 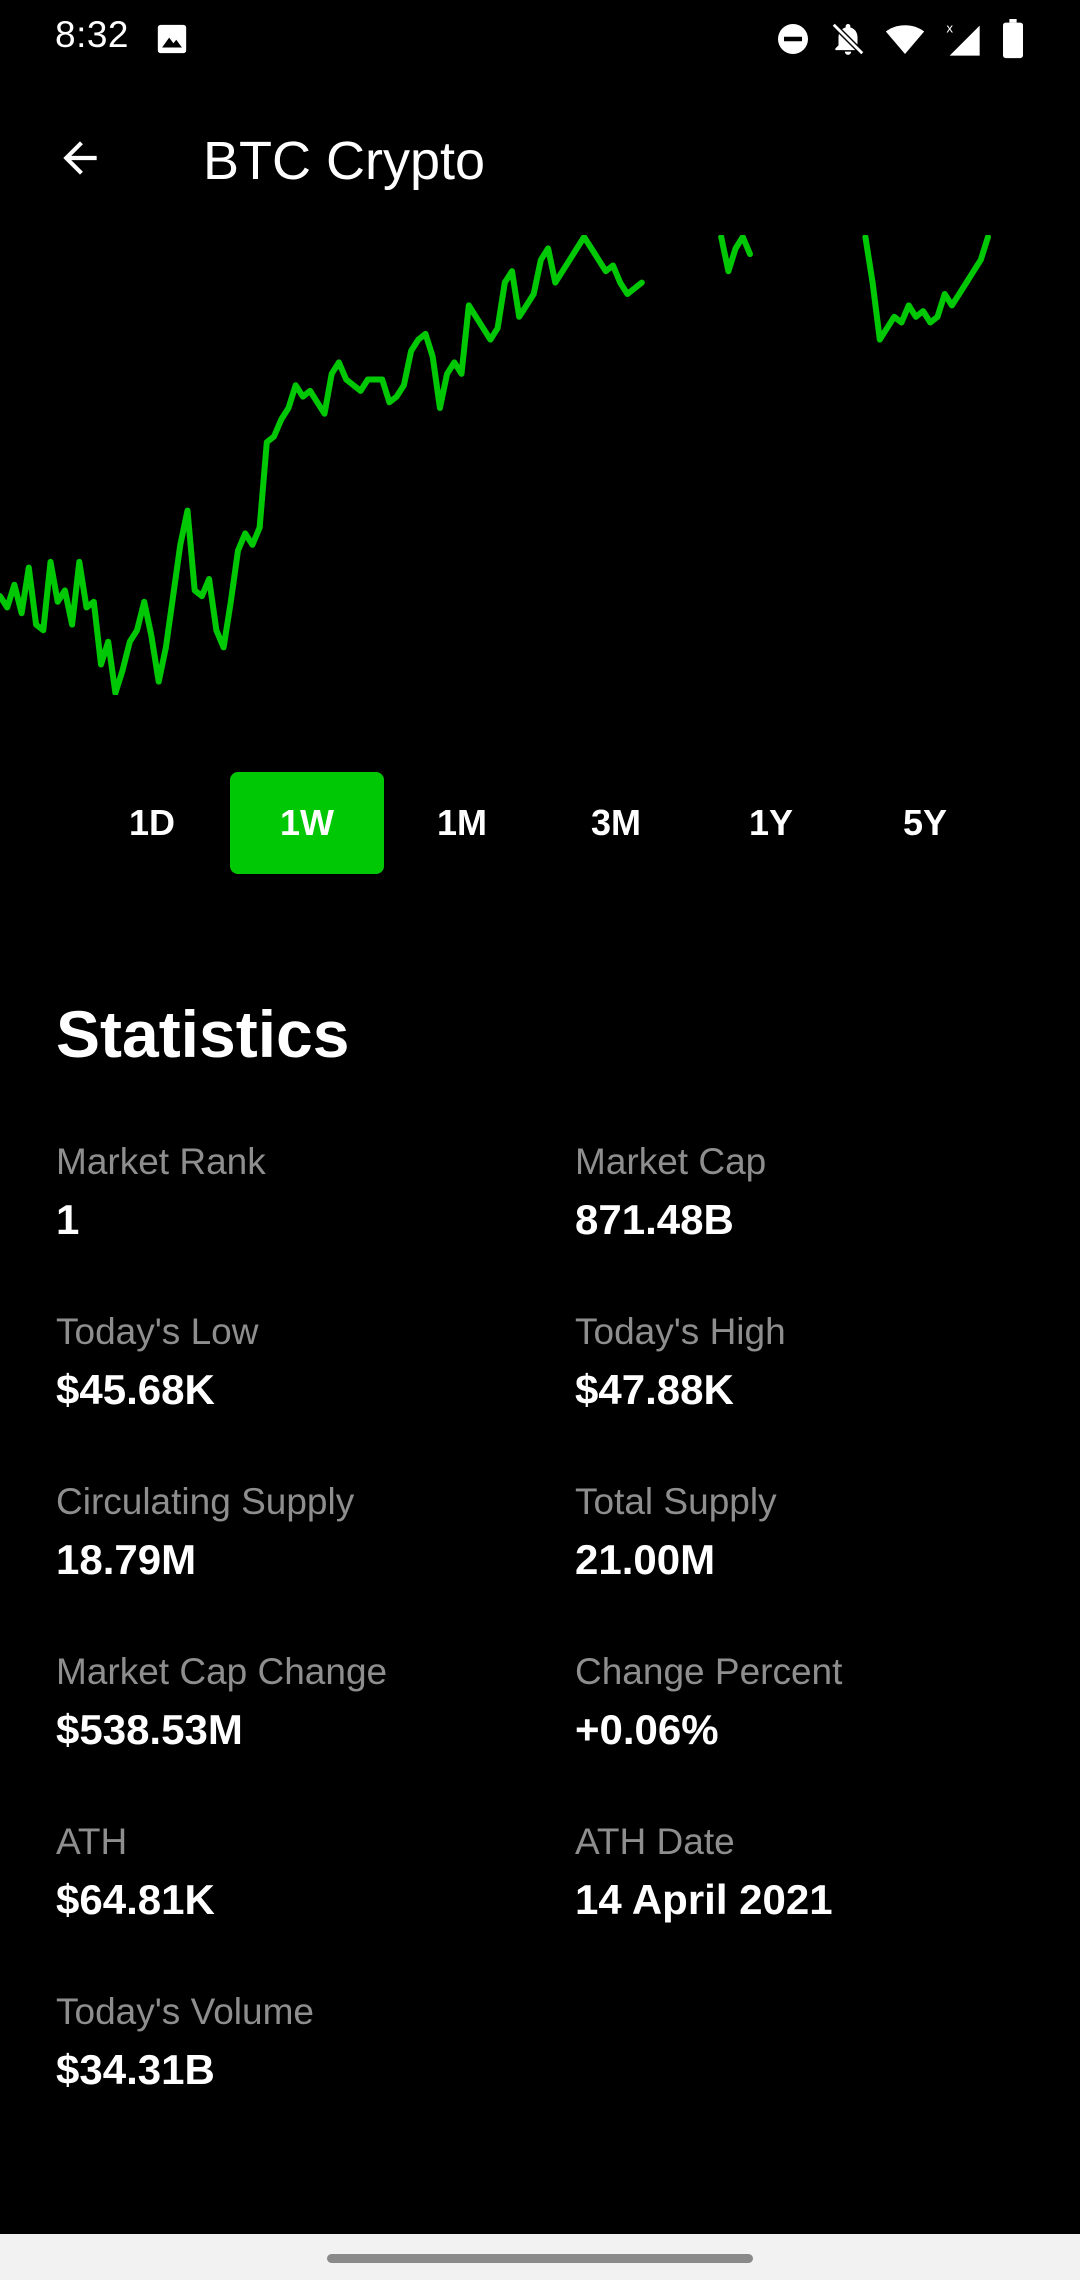 I want to click on stat-label: Today's Volume, so click(x=185, y=2011).